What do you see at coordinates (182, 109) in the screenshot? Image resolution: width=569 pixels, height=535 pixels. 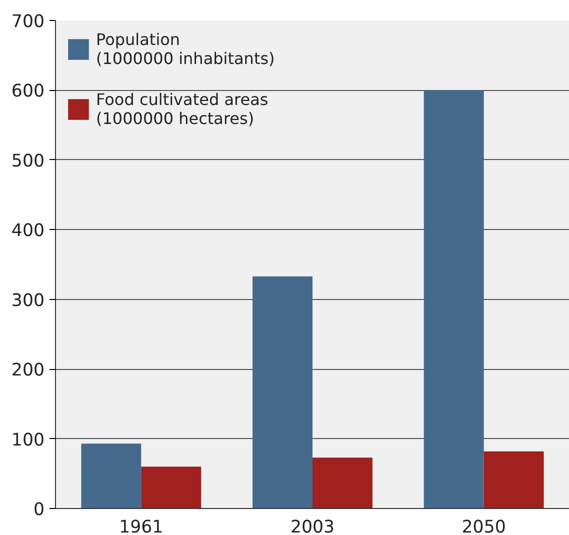 I see `legend-label: Food cultivated areas (1000000 hectares)` at bounding box center [182, 109].